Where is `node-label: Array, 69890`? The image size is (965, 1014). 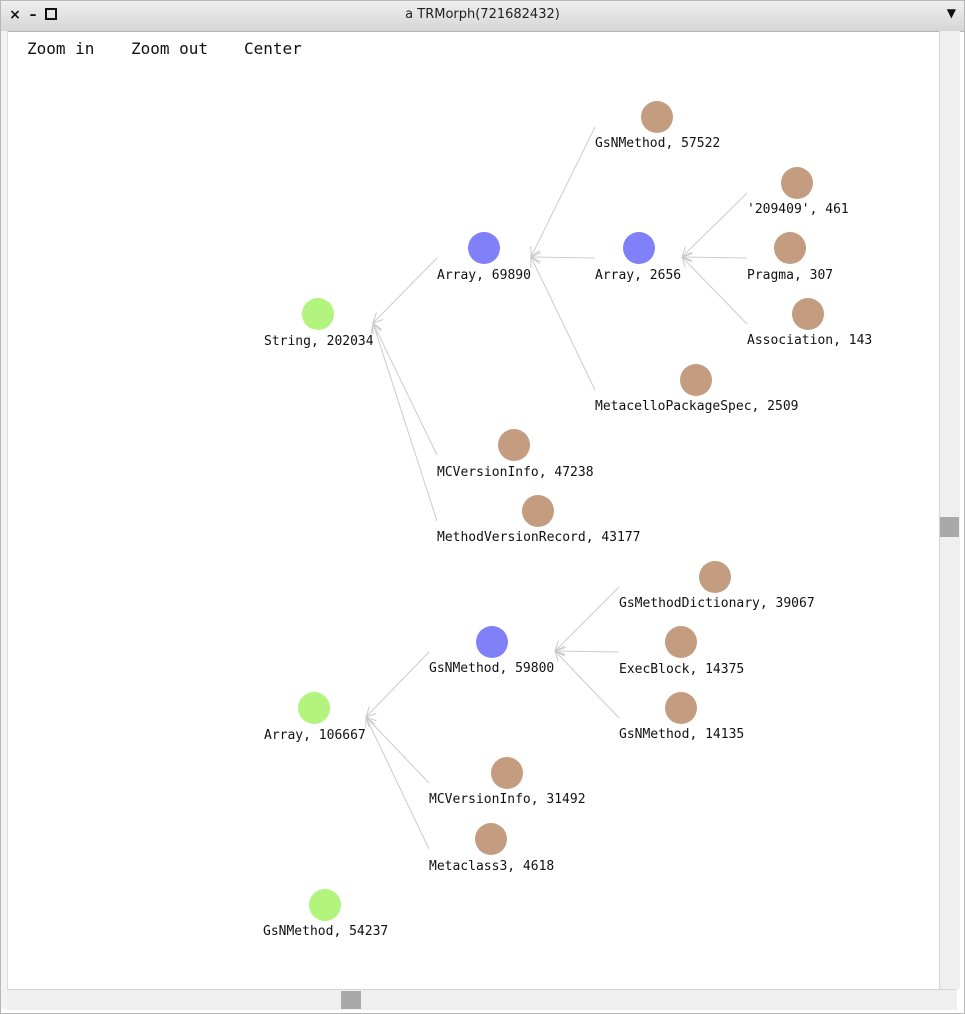 node-label: Array, 69890 is located at coordinates (484, 275).